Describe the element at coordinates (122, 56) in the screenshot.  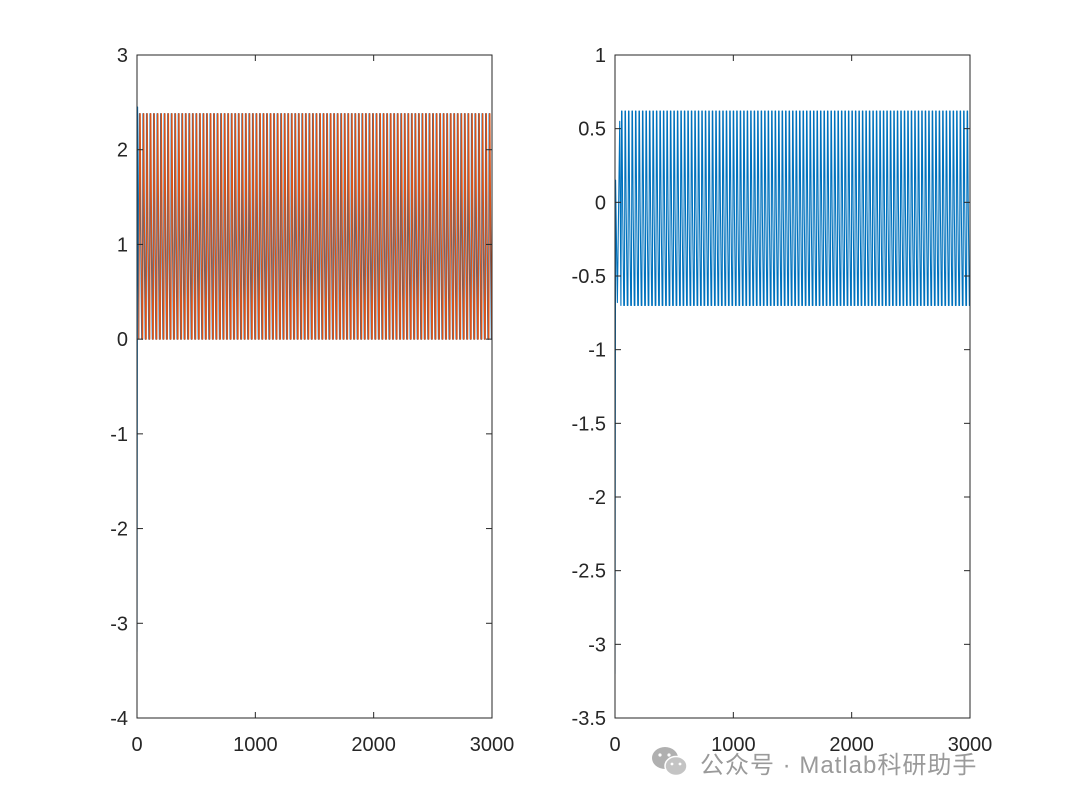
I see `y-tick-label: 3` at that location.